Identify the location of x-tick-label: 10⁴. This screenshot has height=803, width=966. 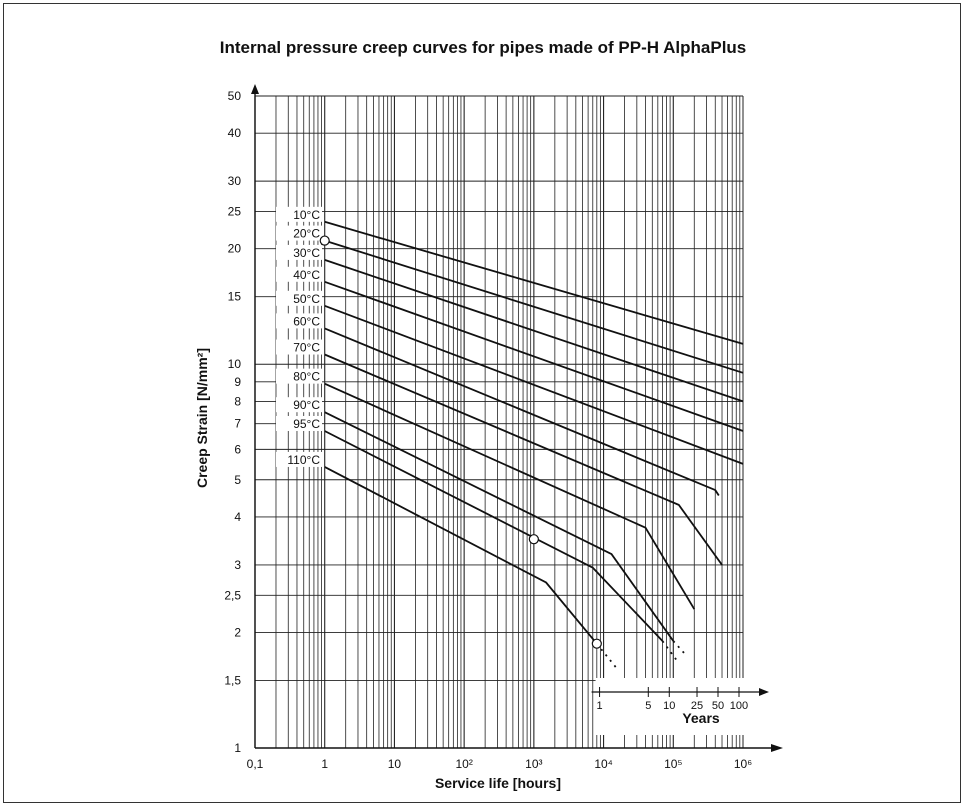
(603, 764).